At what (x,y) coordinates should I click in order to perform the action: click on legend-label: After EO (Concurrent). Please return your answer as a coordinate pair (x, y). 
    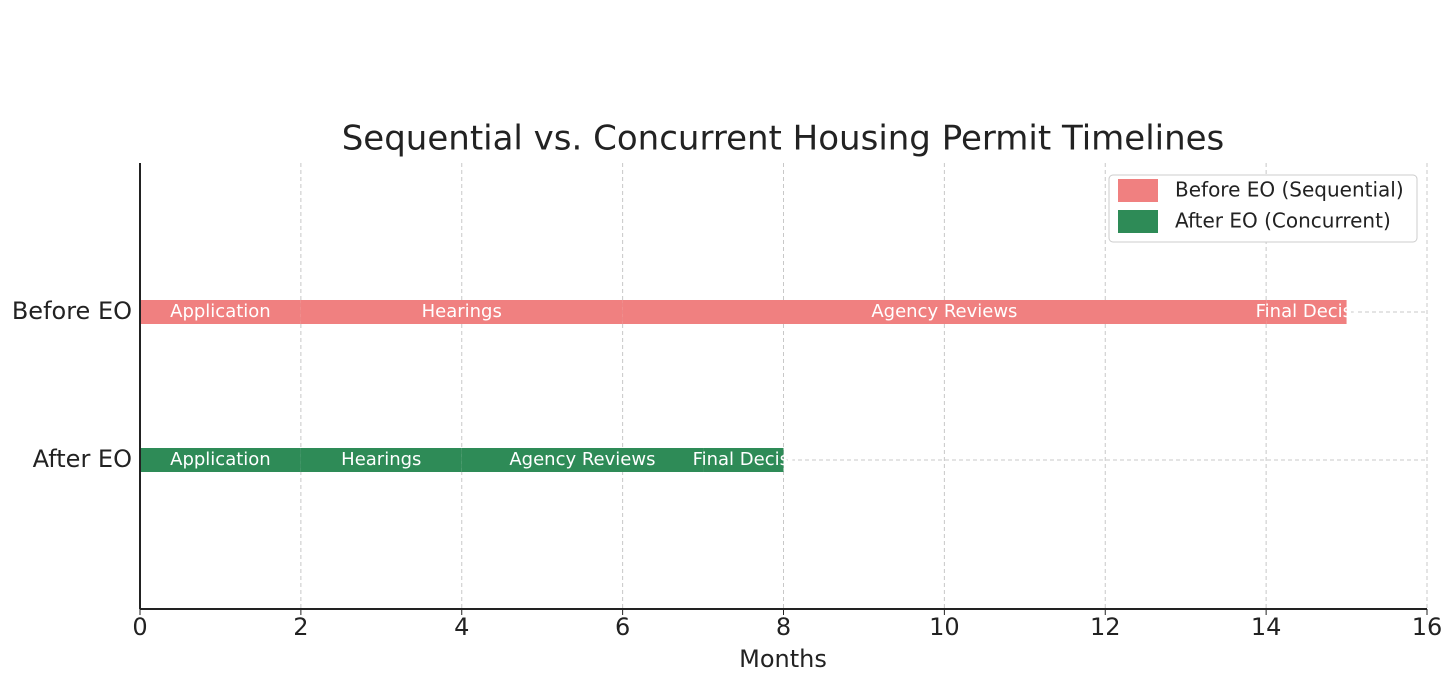
    Looking at the image, I should click on (1283, 221).